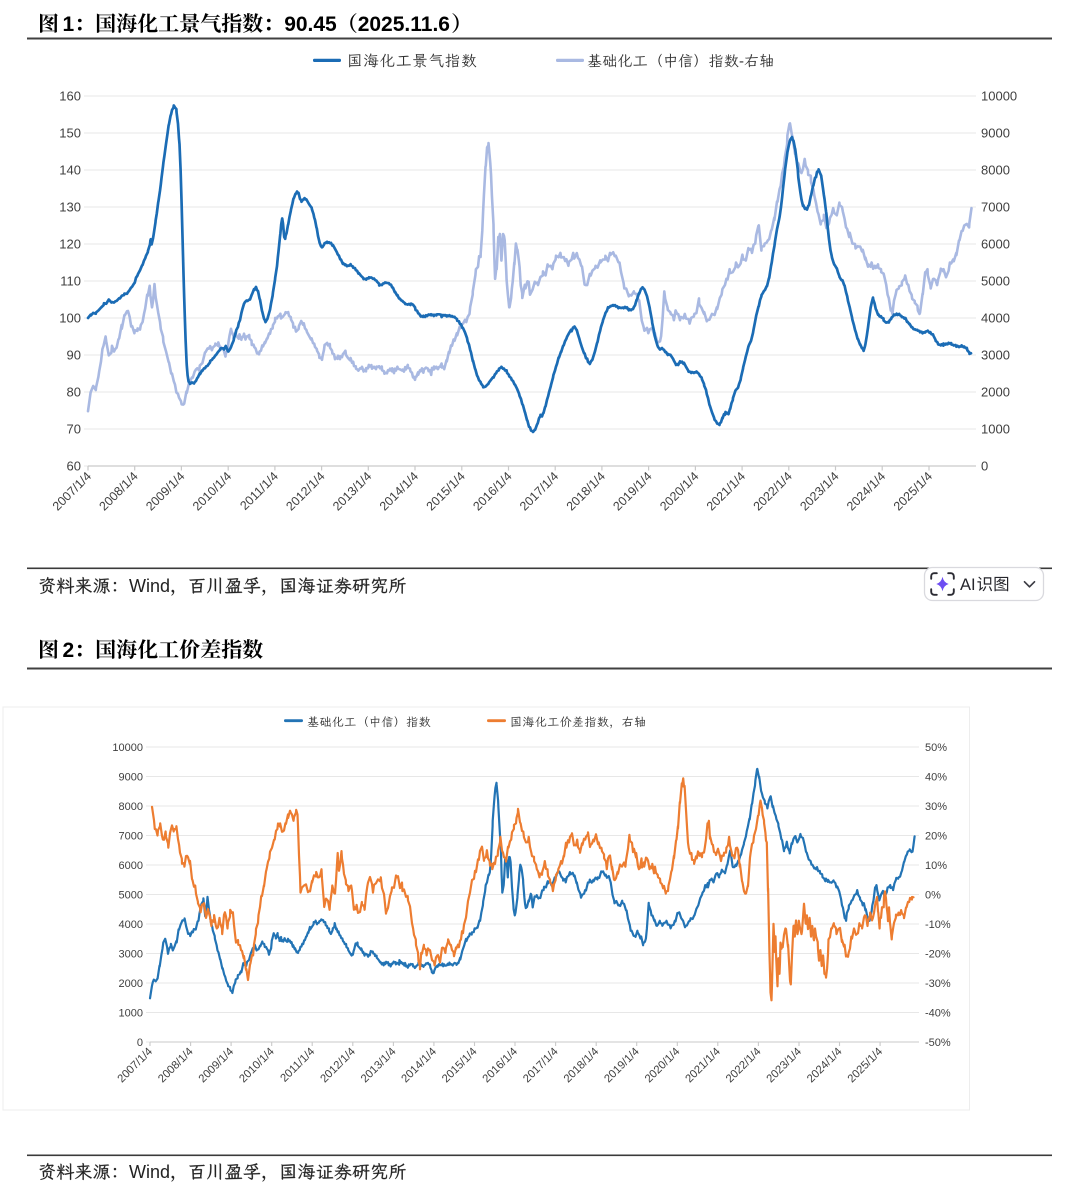 The height and width of the screenshot is (1194, 1080). I want to click on svg-text: 2, so click(69, 650).